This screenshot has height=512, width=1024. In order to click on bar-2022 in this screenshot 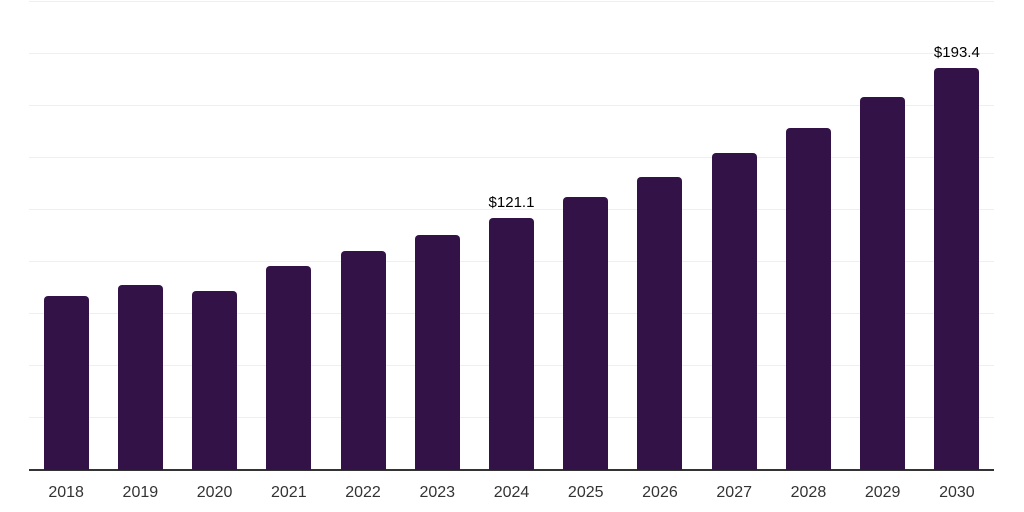, I will do `click(363, 360)`.